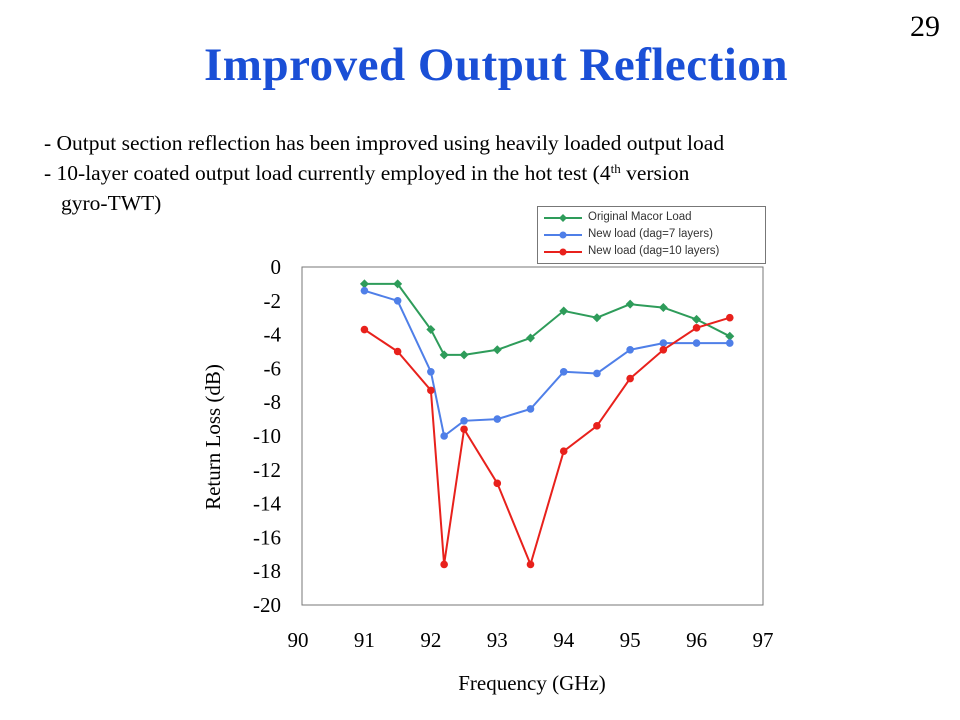 Image resolution: width=960 pixels, height=720 pixels. Describe the element at coordinates (273, 402) in the screenshot. I see `y-tick-label: -8` at that location.